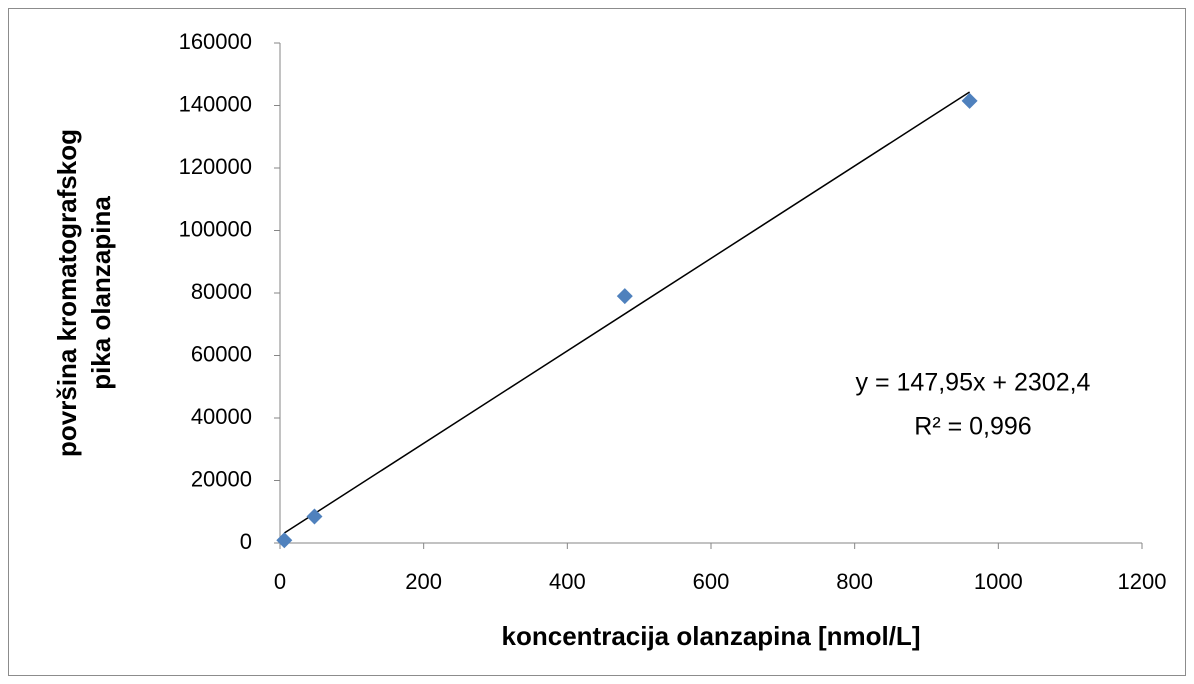 The width and height of the screenshot is (1194, 684). Describe the element at coordinates (998, 581) in the screenshot. I see `x-tick-label: 1000` at that location.